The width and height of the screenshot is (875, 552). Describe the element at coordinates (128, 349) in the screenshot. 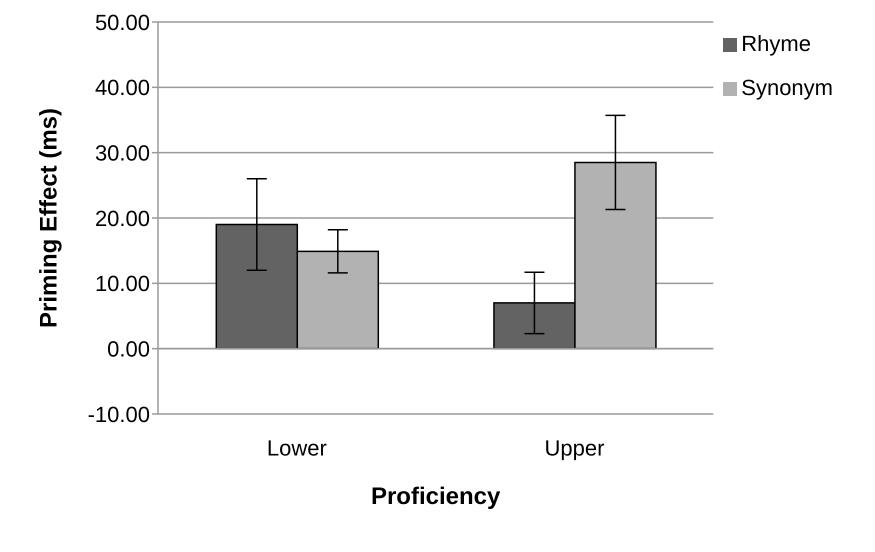

I see `y-tick-label: 0.00` at that location.